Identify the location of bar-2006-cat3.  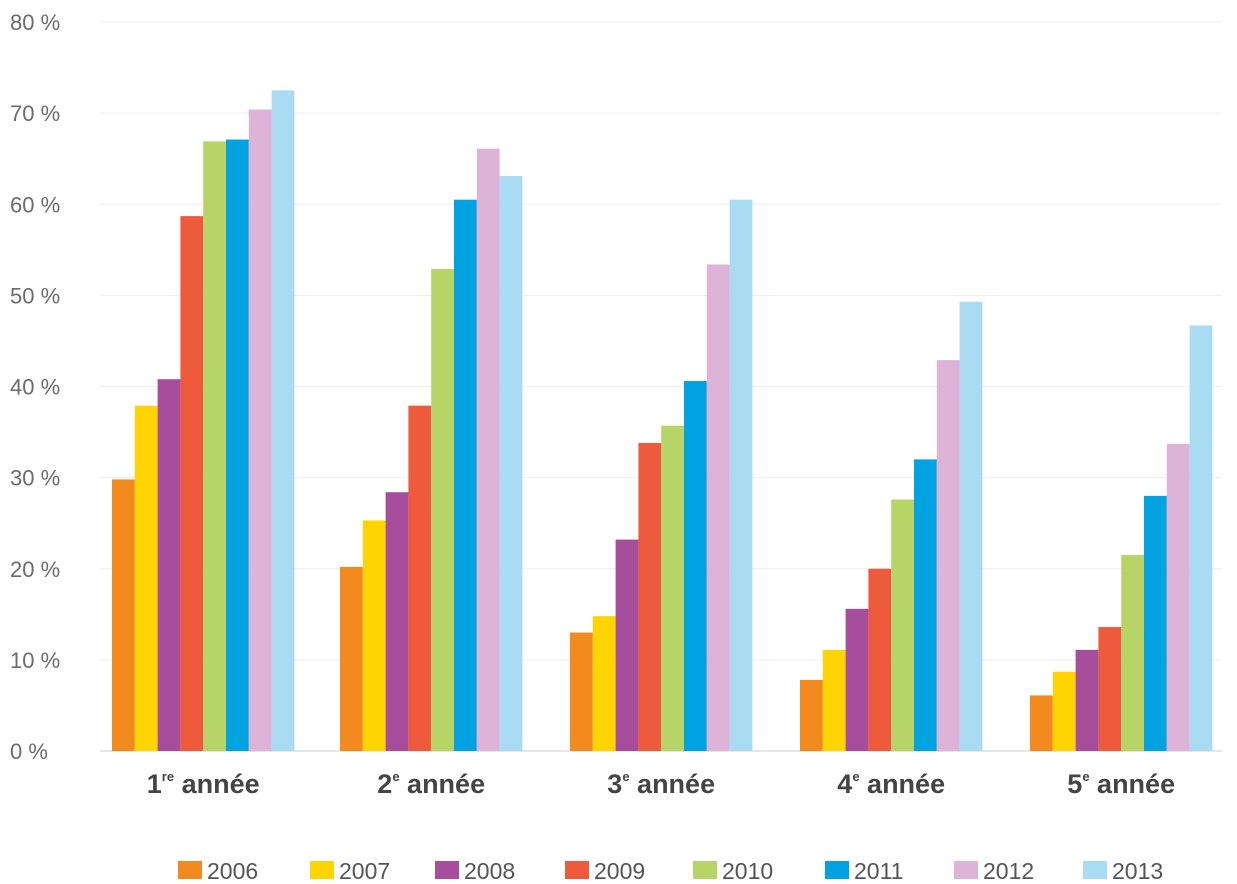
(581, 691).